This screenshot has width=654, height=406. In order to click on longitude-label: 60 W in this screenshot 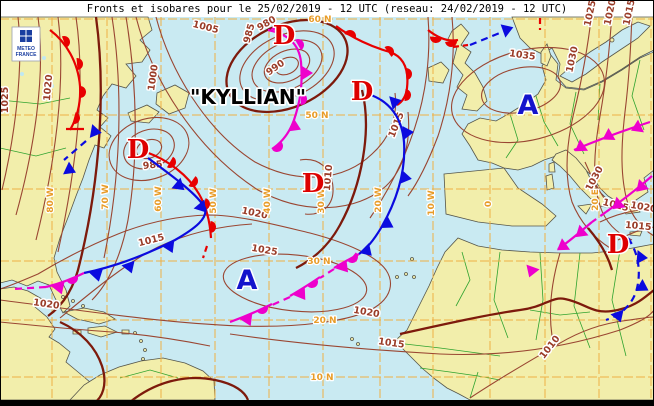, I will do `click(159, 199)`.